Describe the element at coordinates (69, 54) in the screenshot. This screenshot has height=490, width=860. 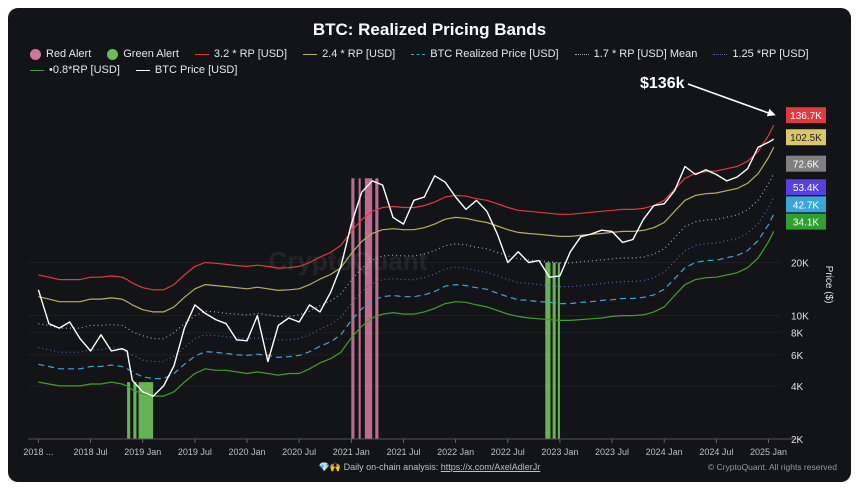
I see `legend-label-0: Red Alert` at that location.